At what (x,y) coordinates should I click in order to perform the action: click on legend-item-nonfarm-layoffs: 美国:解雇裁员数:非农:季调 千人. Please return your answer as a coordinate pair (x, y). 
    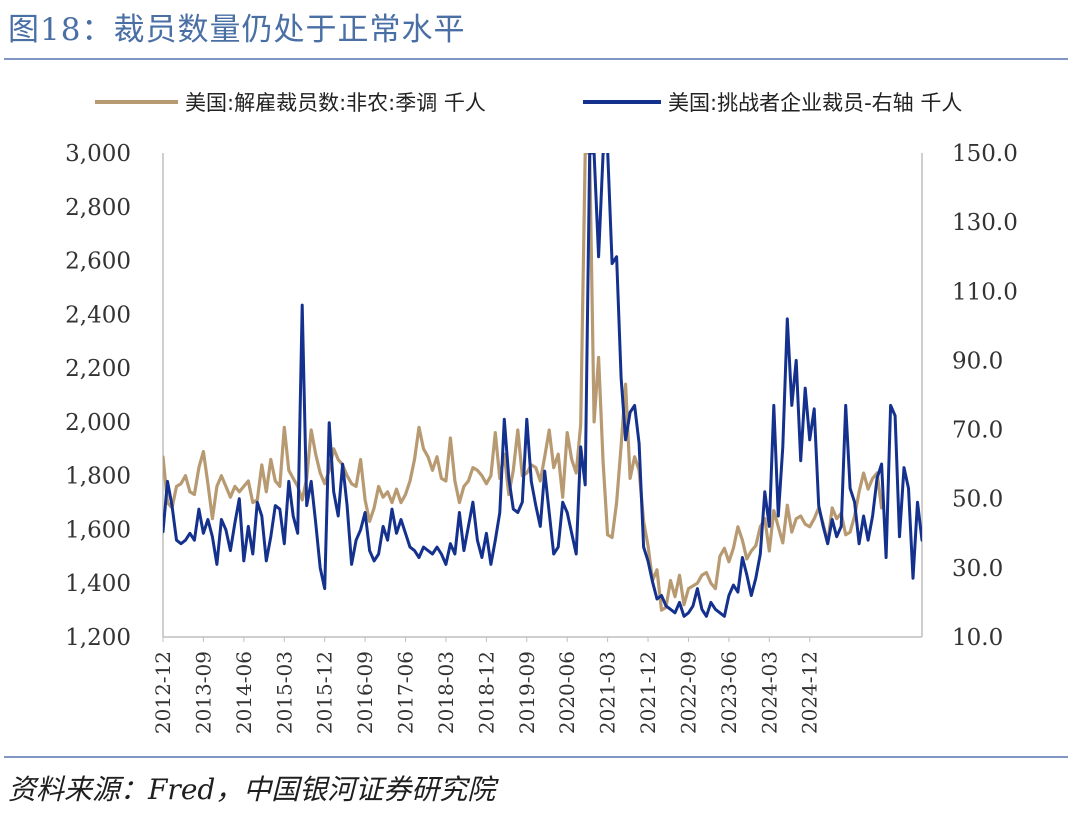
    Looking at the image, I should click on (290, 103).